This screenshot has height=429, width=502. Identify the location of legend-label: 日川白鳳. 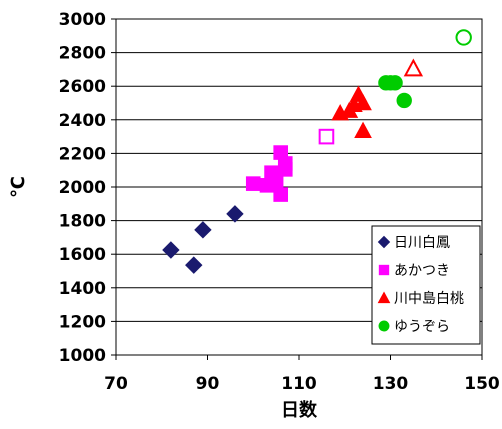
(422, 243).